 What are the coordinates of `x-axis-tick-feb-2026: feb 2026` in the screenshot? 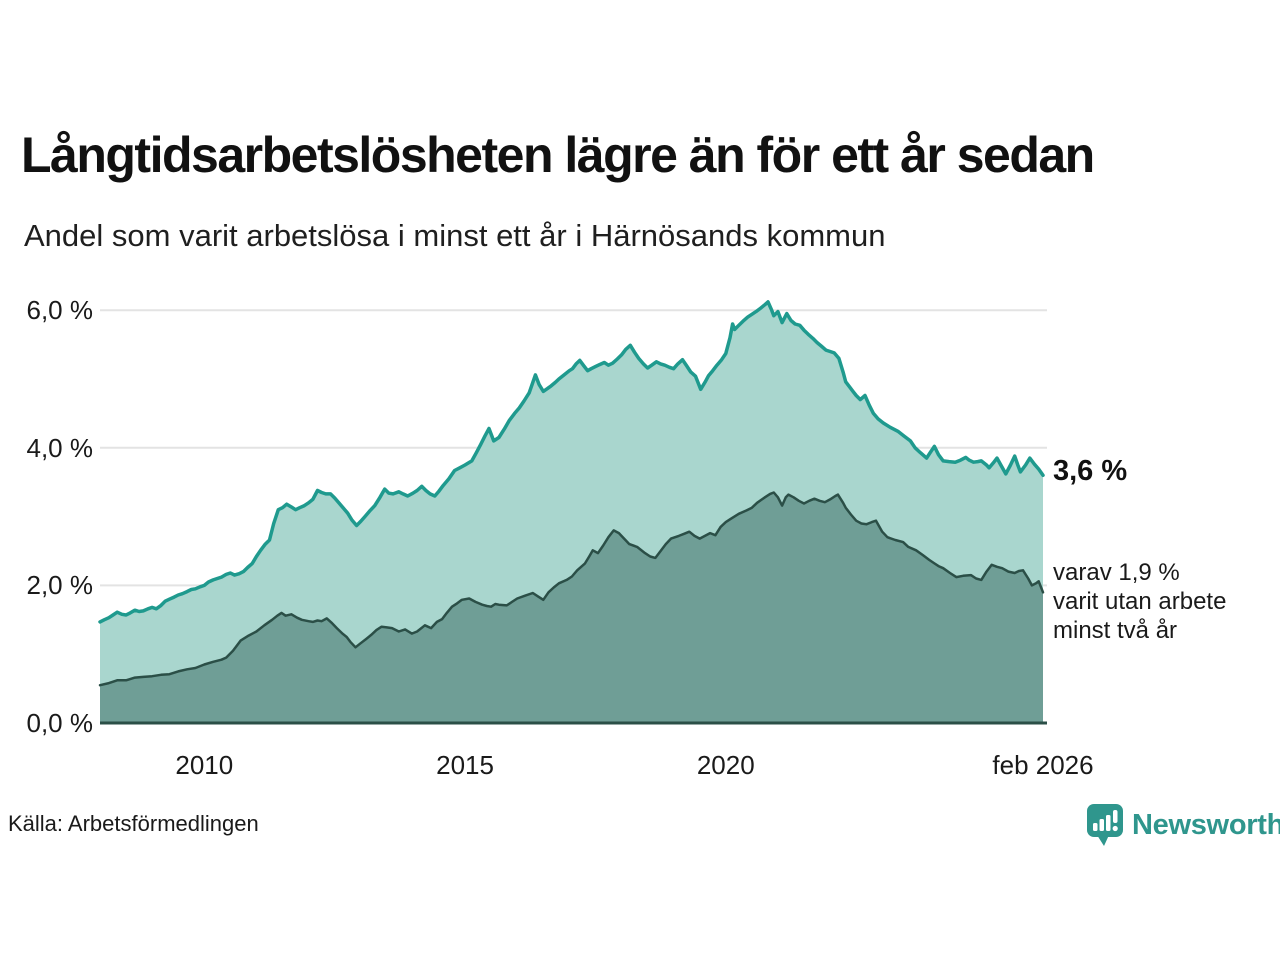 It's located at (1043, 765).